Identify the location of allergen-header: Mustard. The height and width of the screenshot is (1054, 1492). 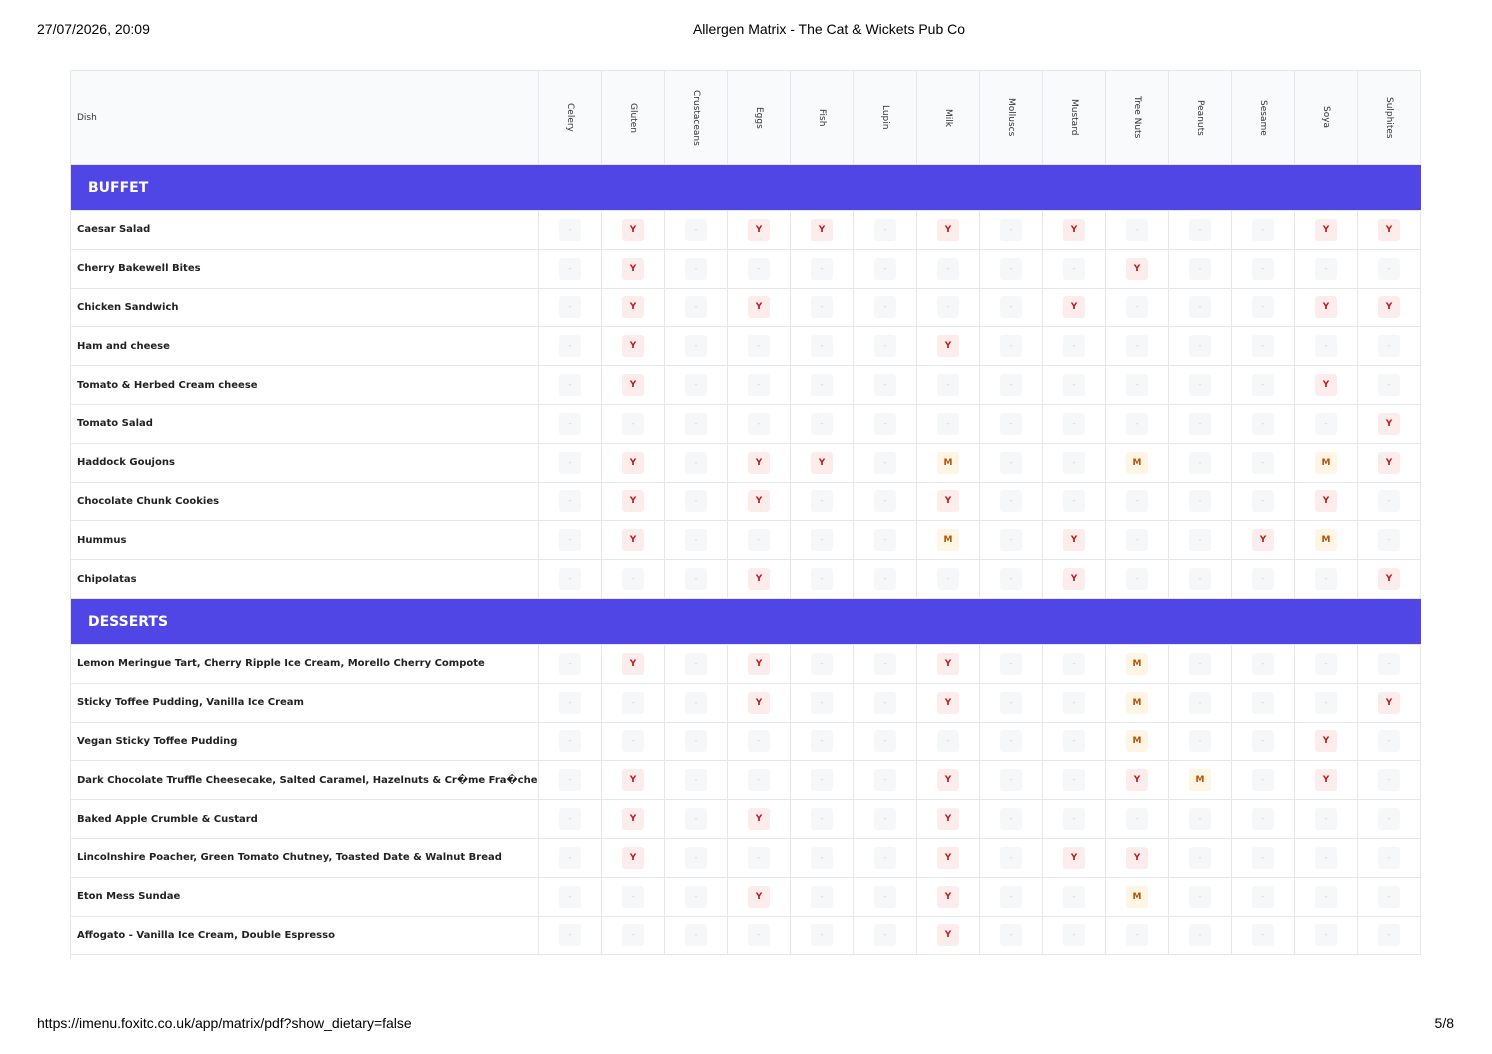
(1074, 118).